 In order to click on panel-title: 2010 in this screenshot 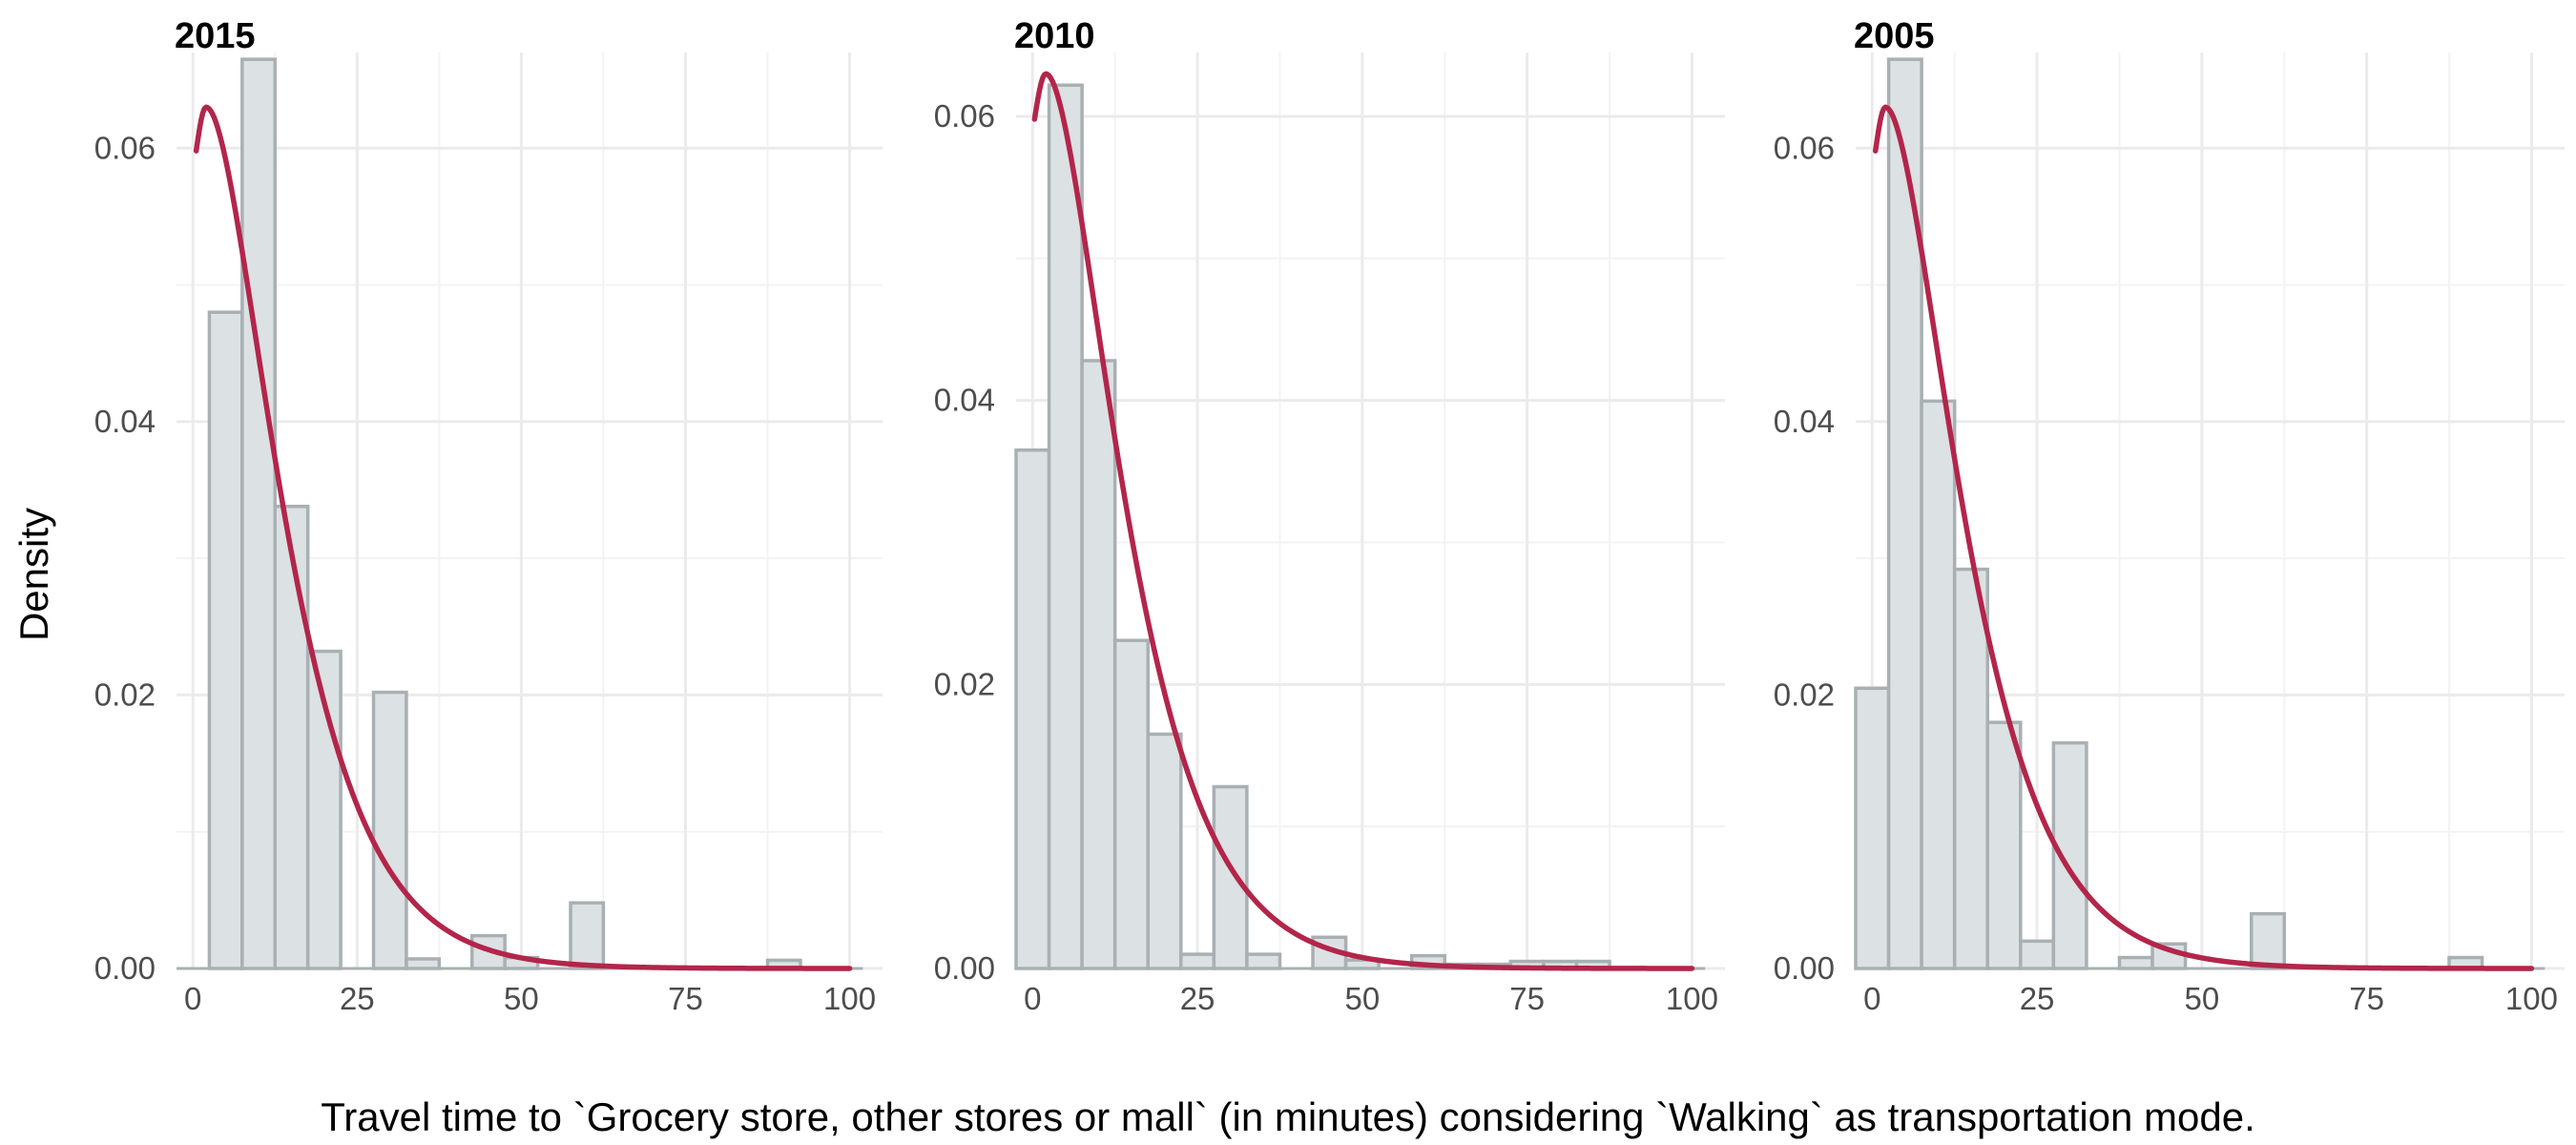, I will do `click(1054, 36)`.